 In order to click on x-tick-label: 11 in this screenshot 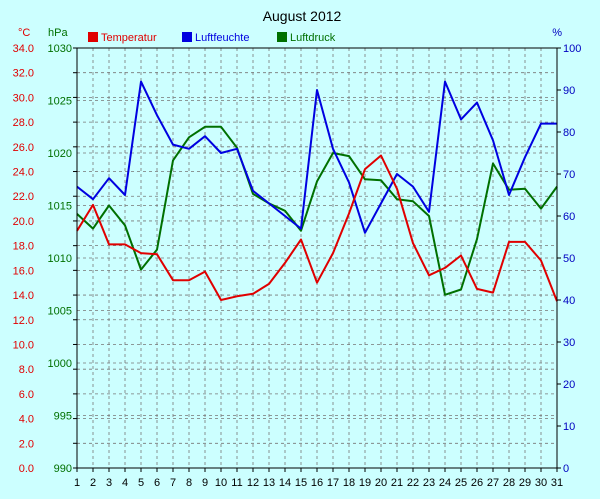, I will do `click(236, 483)`.